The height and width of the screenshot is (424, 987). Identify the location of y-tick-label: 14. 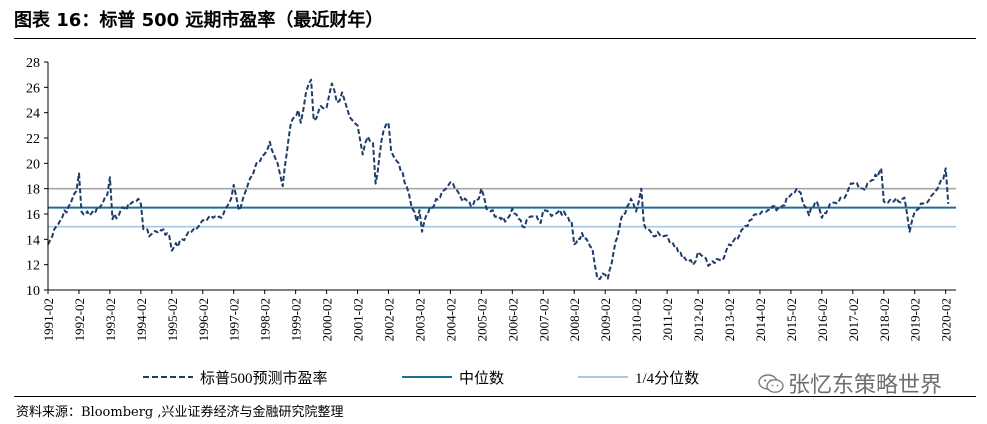
(33, 240).